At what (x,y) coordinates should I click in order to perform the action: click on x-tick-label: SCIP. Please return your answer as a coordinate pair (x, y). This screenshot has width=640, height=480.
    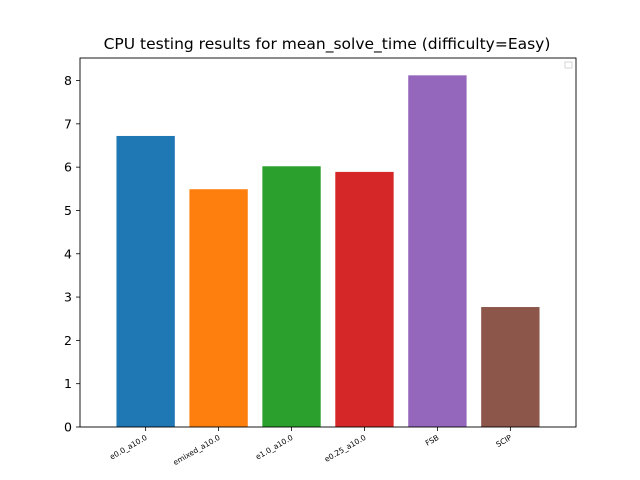
    Looking at the image, I should click on (503, 441).